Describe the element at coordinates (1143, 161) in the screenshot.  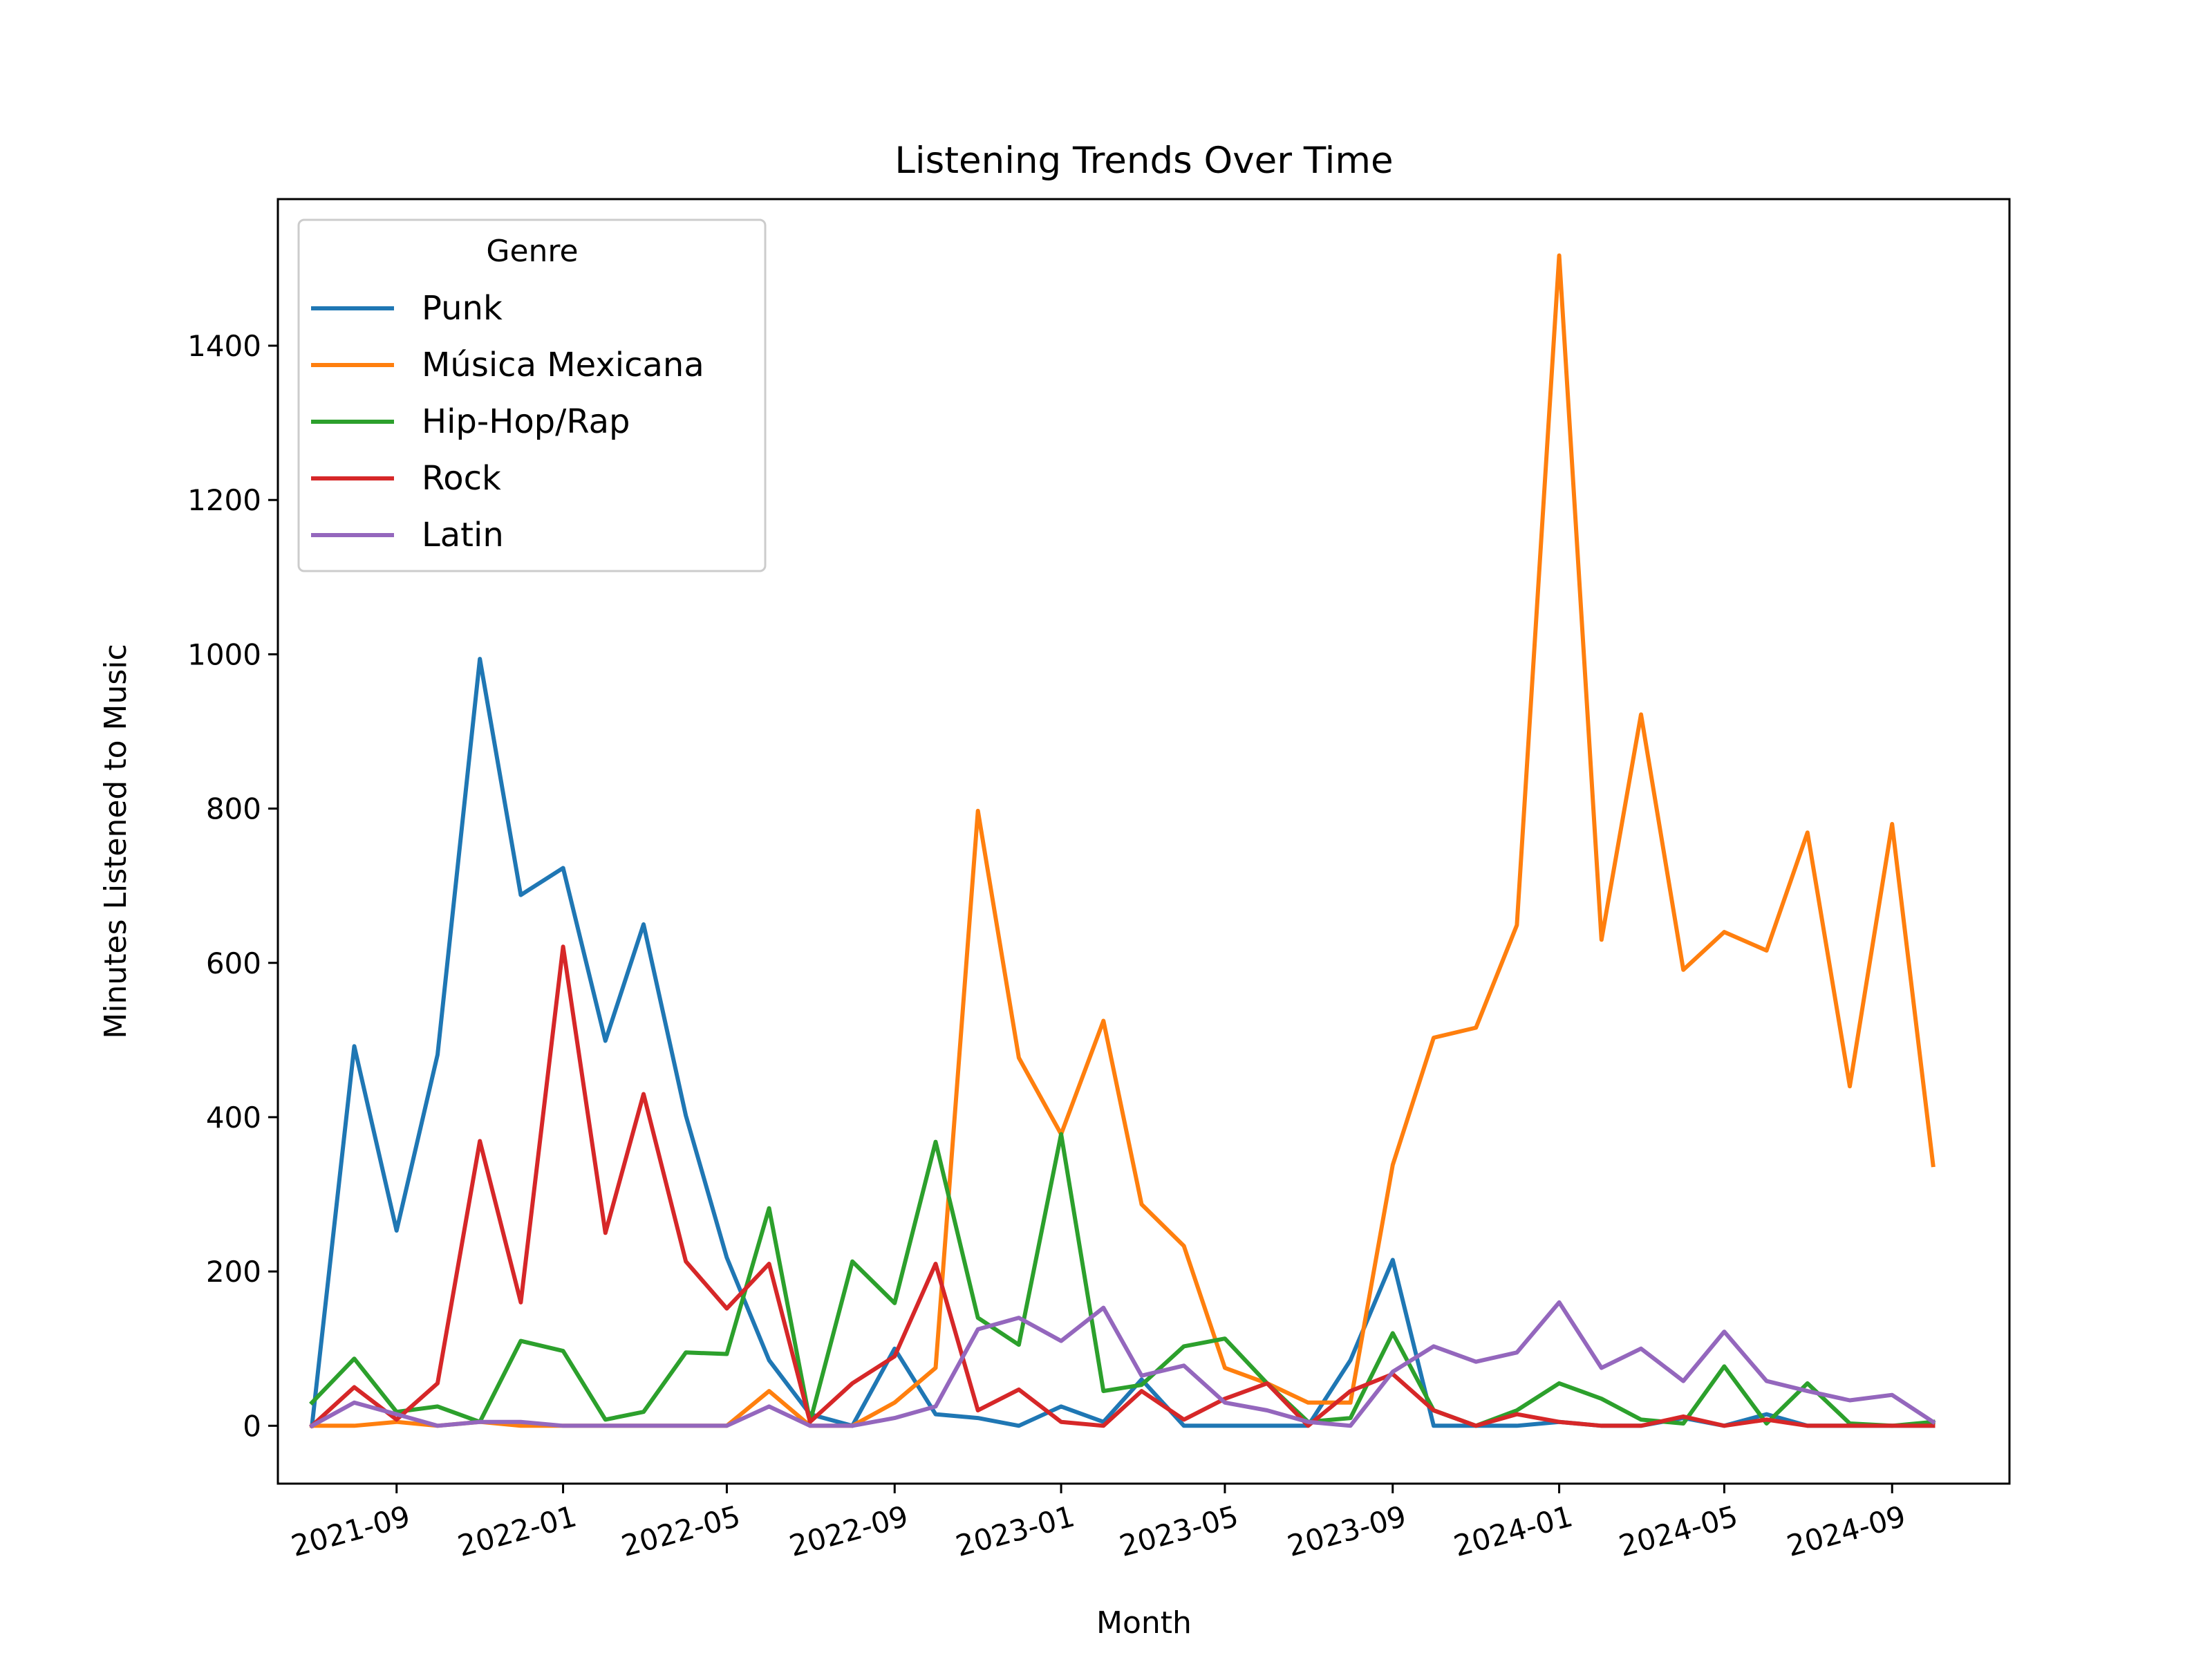
I see `chart-title: Listening Trends Over Time` at that location.